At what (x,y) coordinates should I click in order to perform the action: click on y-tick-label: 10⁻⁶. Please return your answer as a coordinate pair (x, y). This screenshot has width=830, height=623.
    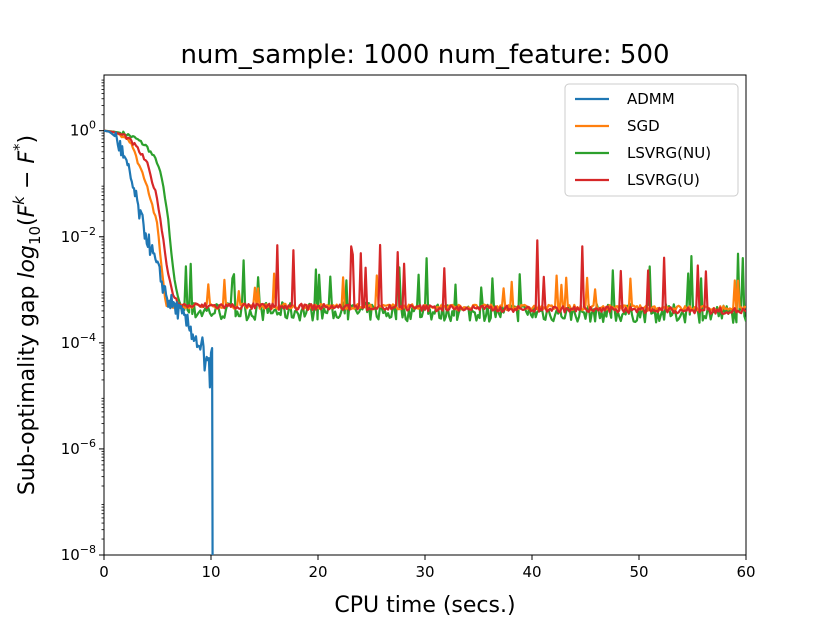
    Looking at the image, I should click on (78, 447).